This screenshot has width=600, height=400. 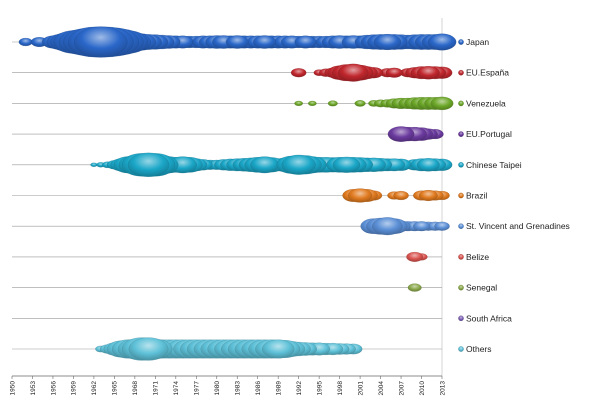 What do you see at coordinates (12, 388) in the screenshot?
I see `x-tick-label-1950: 1950` at bounding box center [12, 388].